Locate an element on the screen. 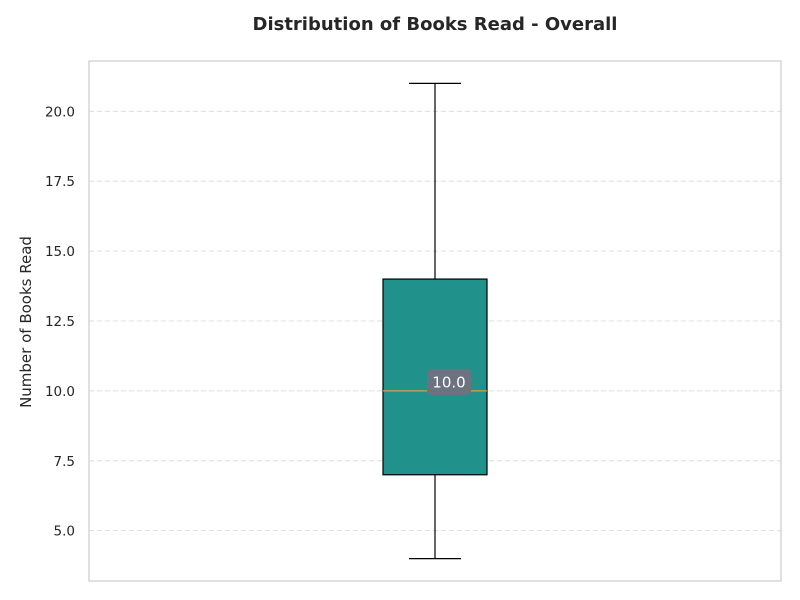  y-tick-label: 17.5 is located at coordinates (60, 182).